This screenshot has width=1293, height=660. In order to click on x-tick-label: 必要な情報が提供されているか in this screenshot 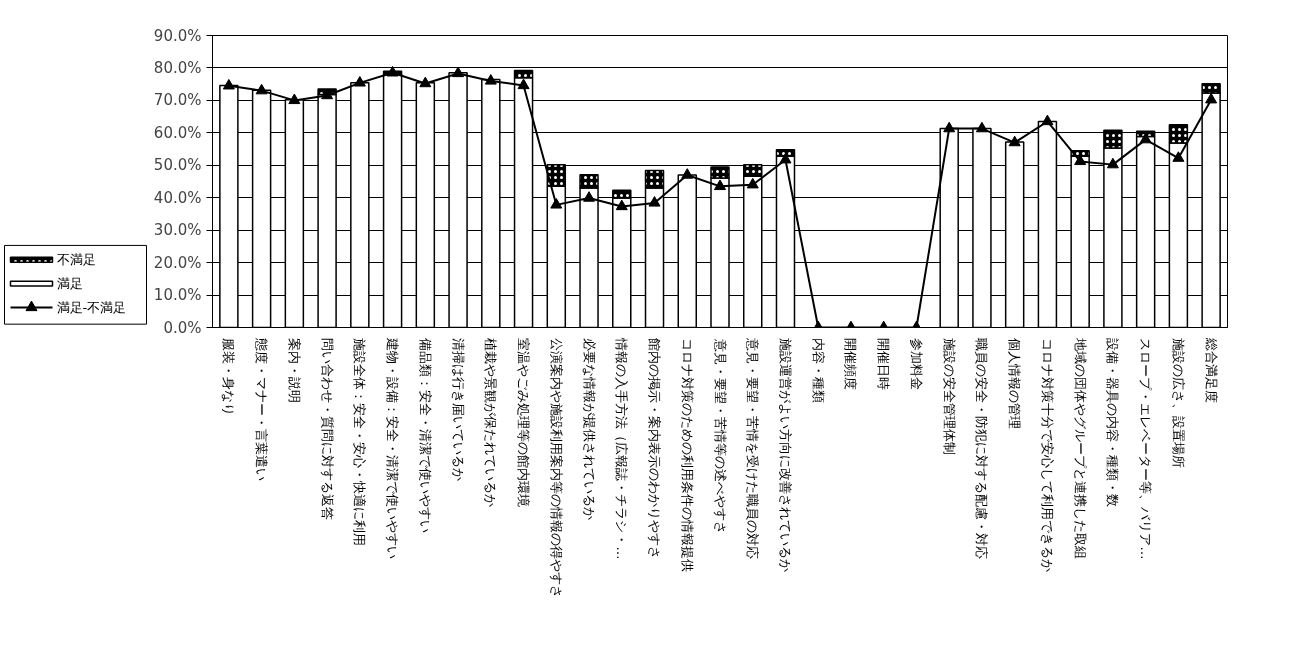, I will do `click(589, 429)`.